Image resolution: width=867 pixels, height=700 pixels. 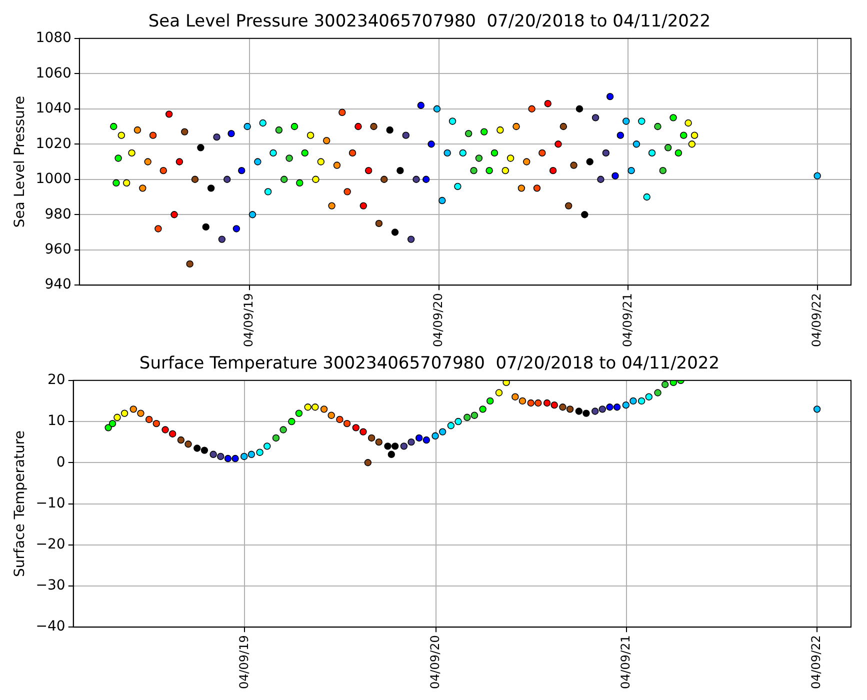 What do you see at coordinates (61, 462) in the screenshot?
I see `y-tick-label: 0` at bounding box center [61, 462].